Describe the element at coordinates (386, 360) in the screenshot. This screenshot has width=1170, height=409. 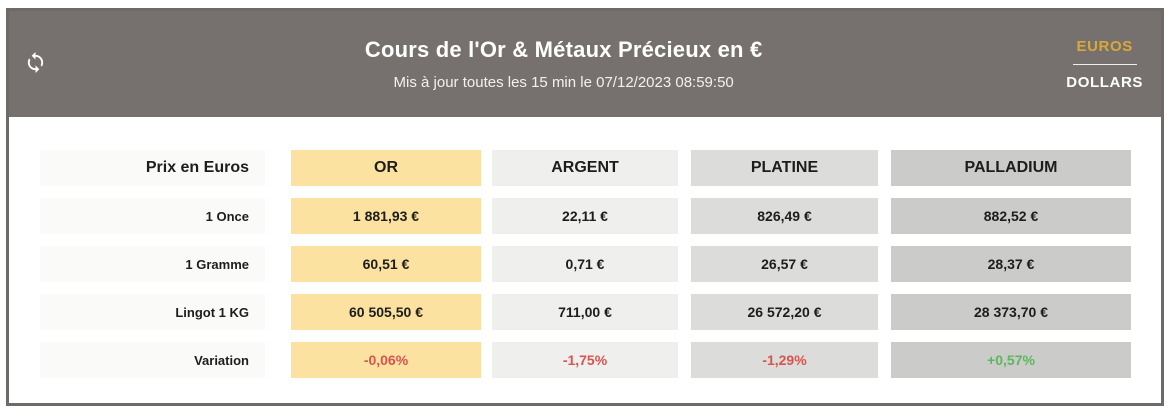
I see `variation-or: -0,06%` at that location.